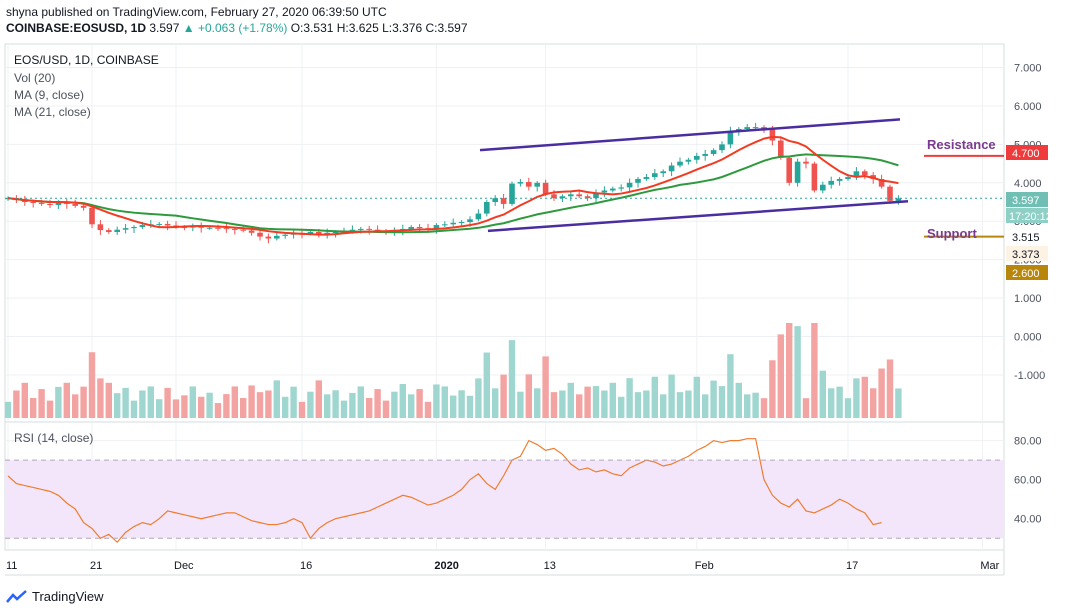 The height and width of the screenshot is (615, 1073). Describe the element at coordinates (690, 135) in the screenshot. I see `channel-upper-line` at that location.